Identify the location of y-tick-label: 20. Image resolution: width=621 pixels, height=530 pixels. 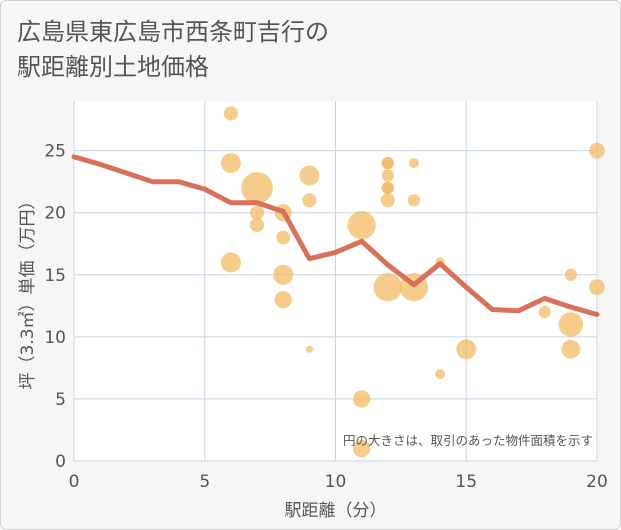
(55, 214).